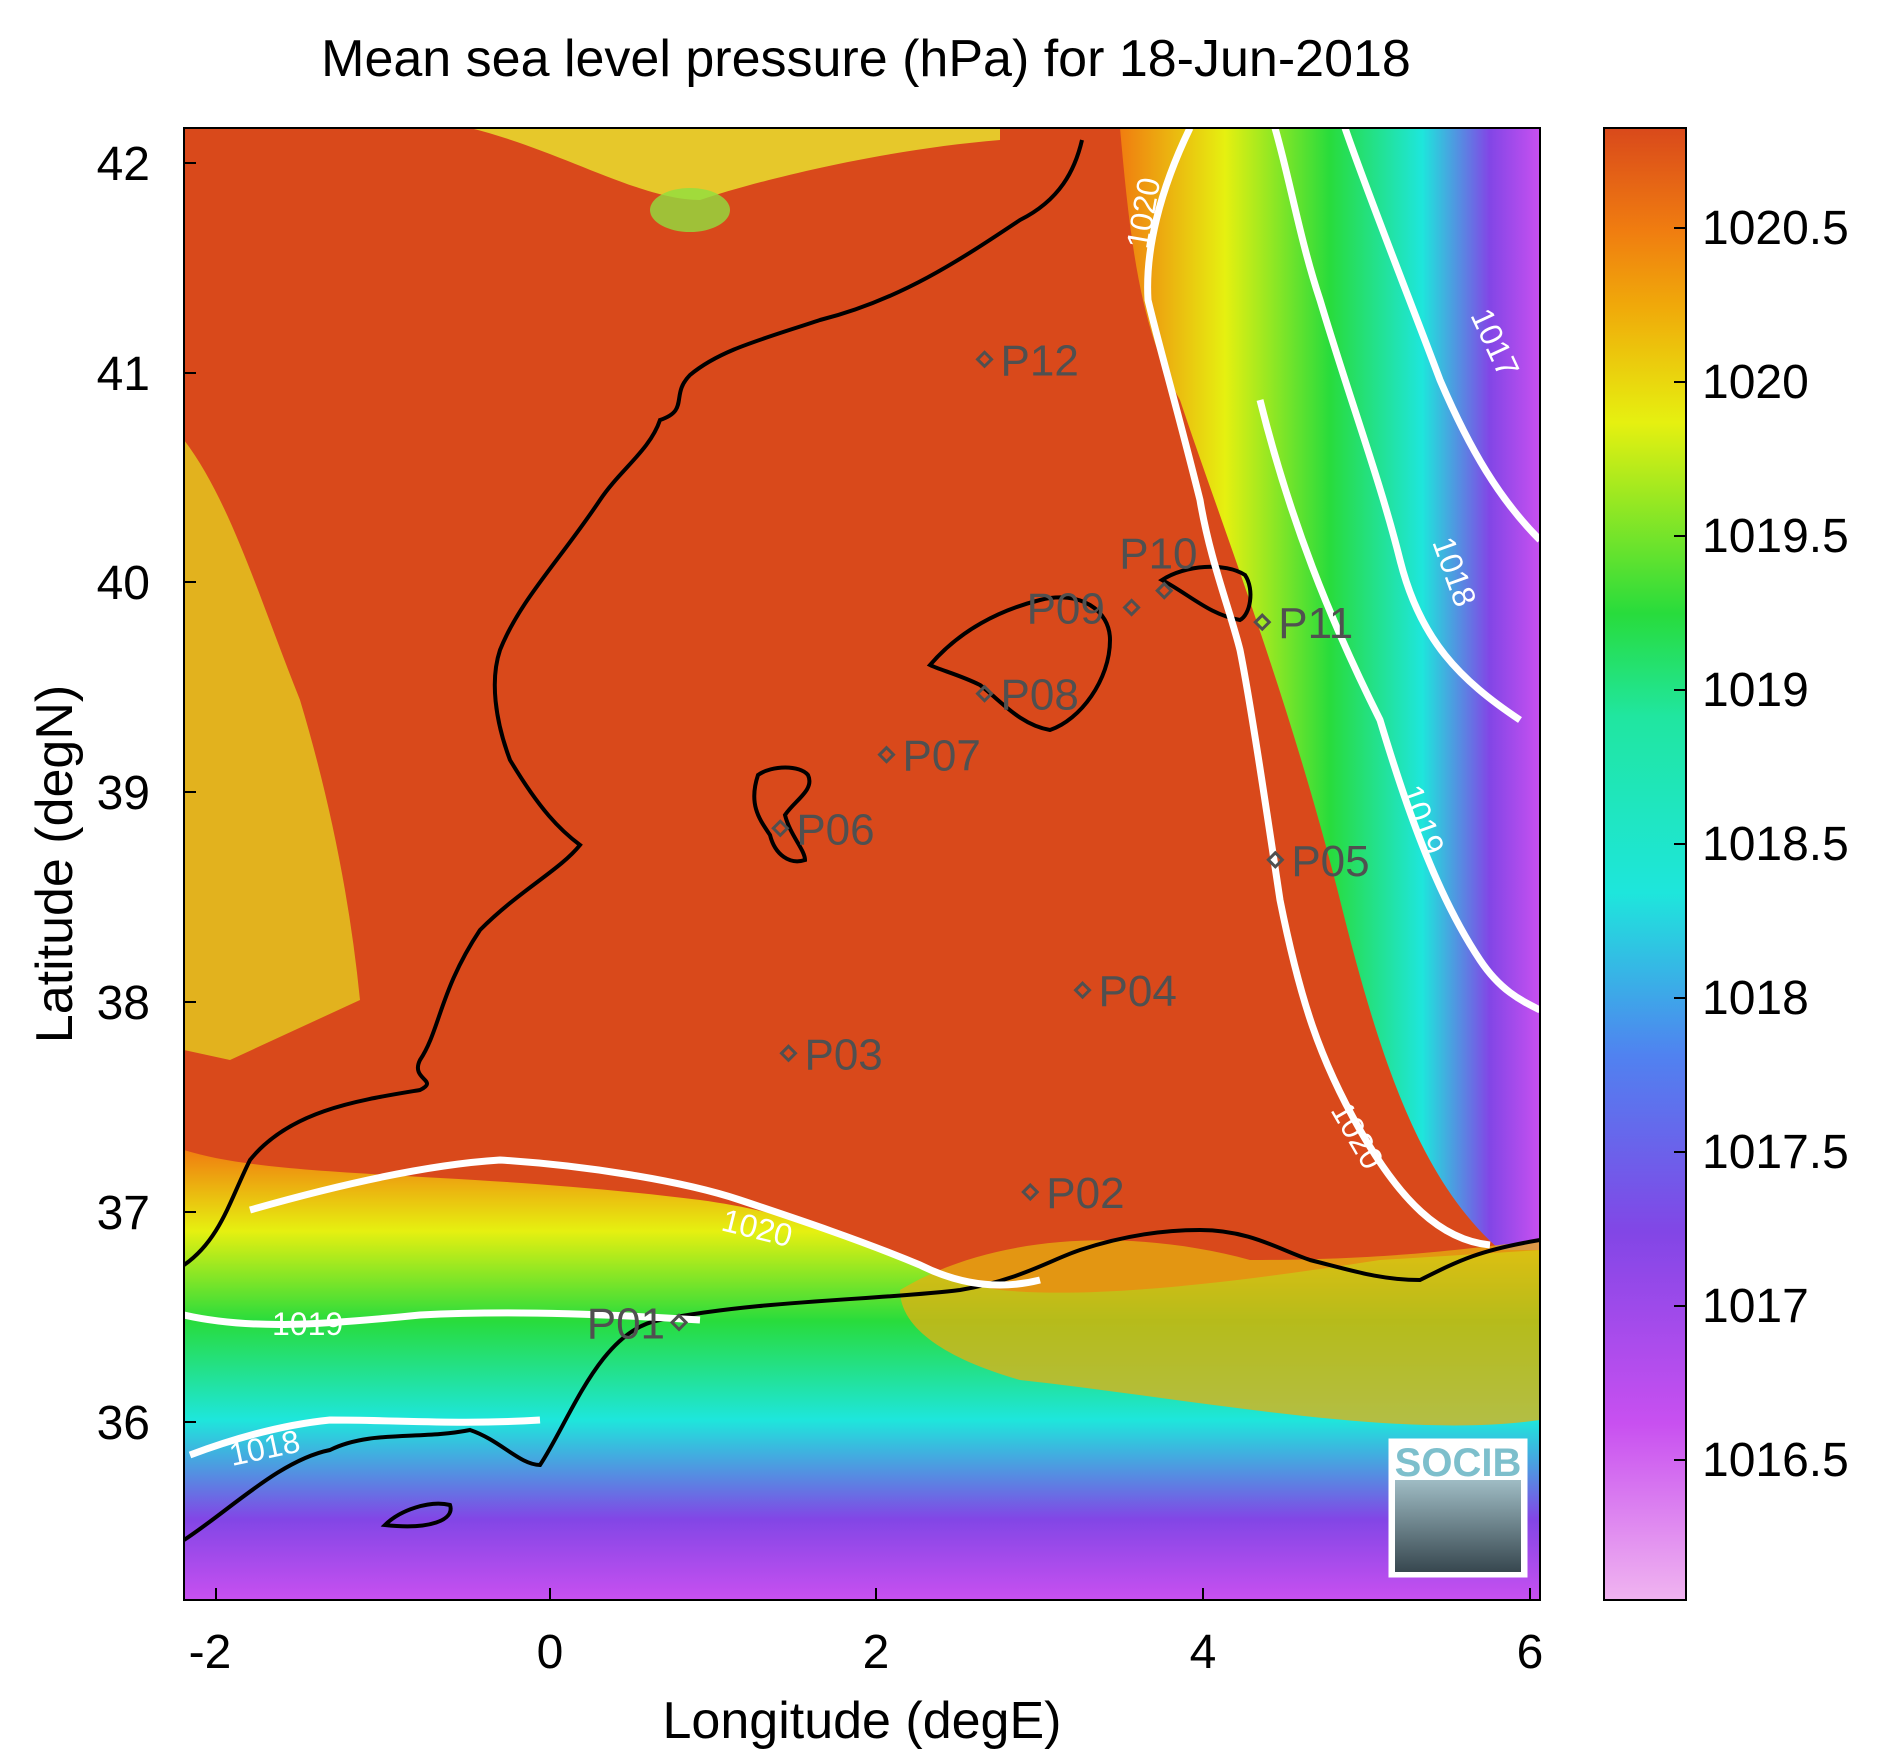  I want to click on x-tick-label: 4, so click(1203, 1652).